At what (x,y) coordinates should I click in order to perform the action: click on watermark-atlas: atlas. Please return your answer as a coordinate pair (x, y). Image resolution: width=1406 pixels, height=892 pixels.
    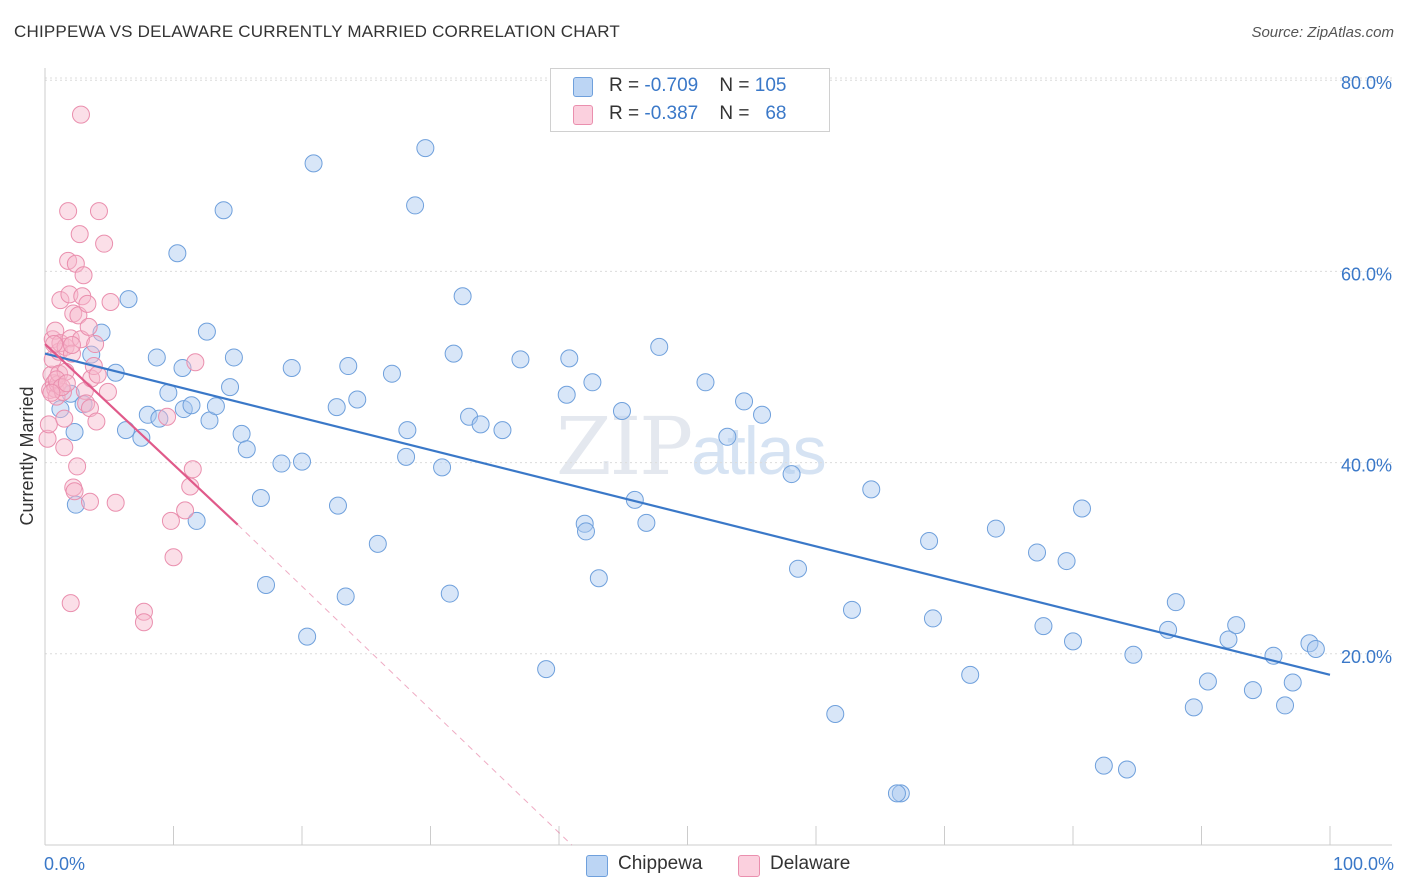
    Looking at the image, I should click on (759, 451).